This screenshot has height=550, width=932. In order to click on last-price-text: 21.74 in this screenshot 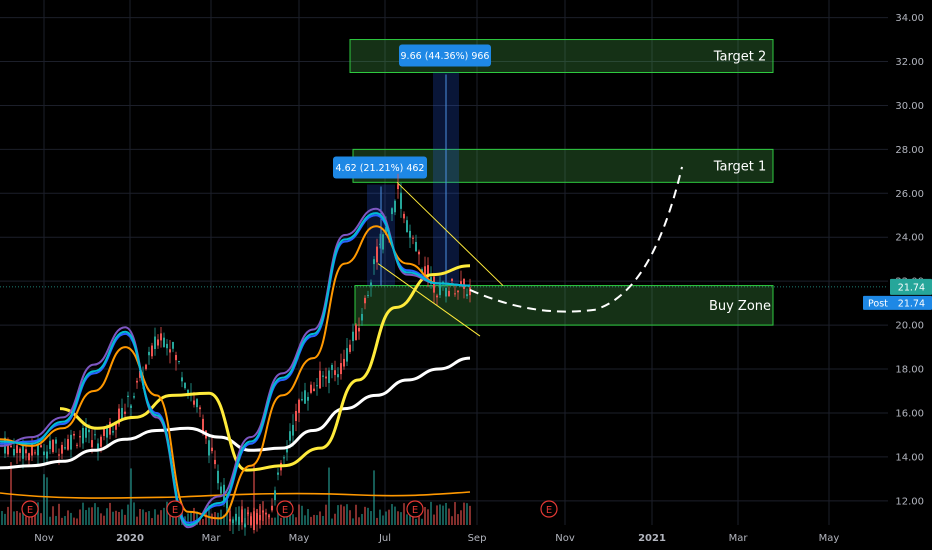, I will do `click(911, 287)`.